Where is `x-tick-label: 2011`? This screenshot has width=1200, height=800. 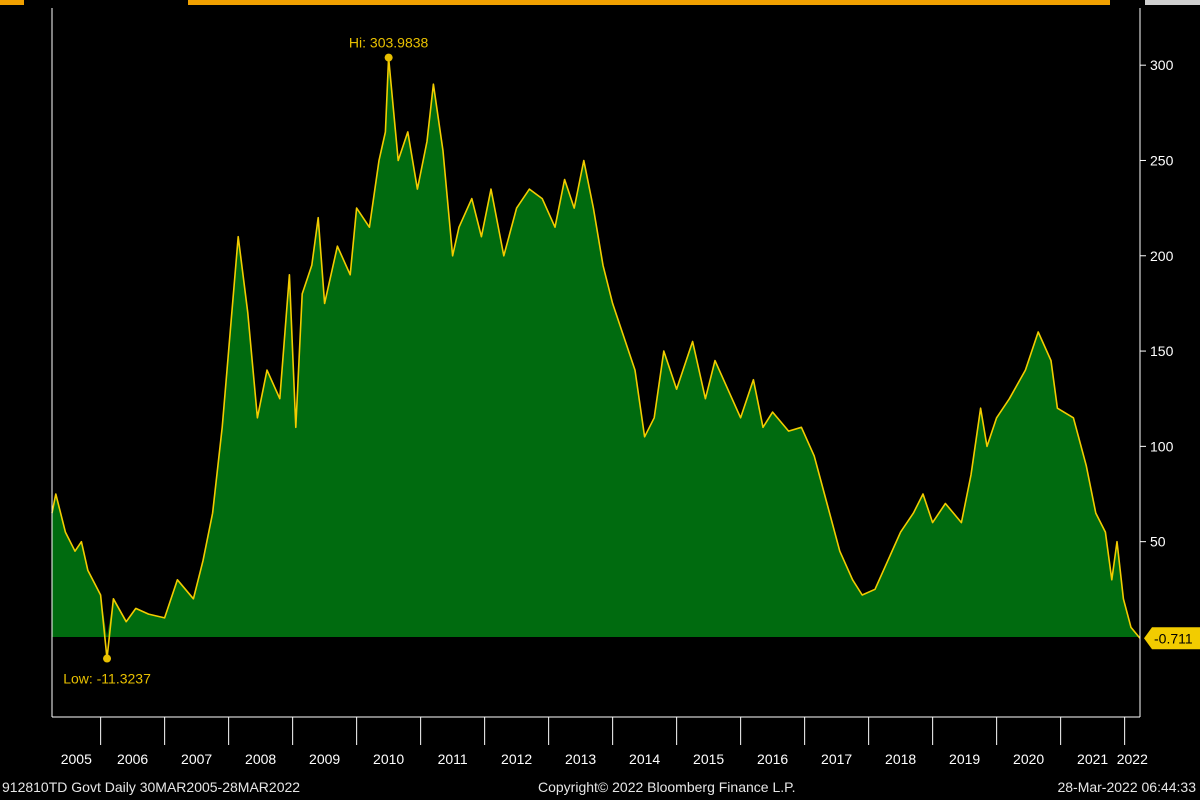 x-tick-label: 2011 is located at coordinates (453, 759).